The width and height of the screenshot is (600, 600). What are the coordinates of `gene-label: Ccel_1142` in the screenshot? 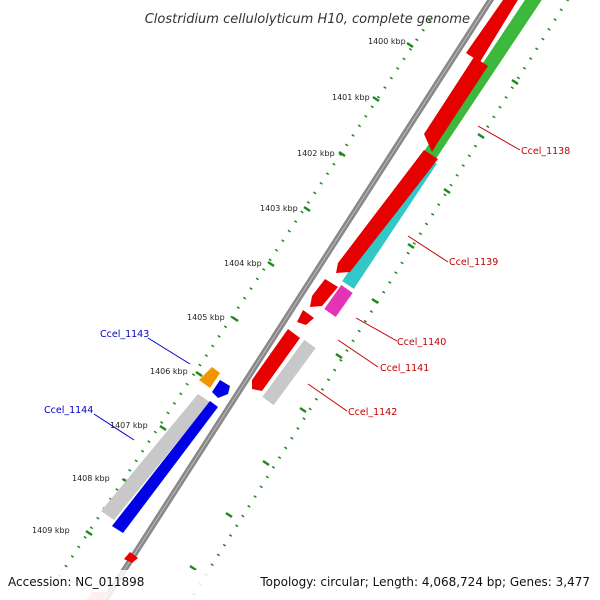 It's located at (372, 412).